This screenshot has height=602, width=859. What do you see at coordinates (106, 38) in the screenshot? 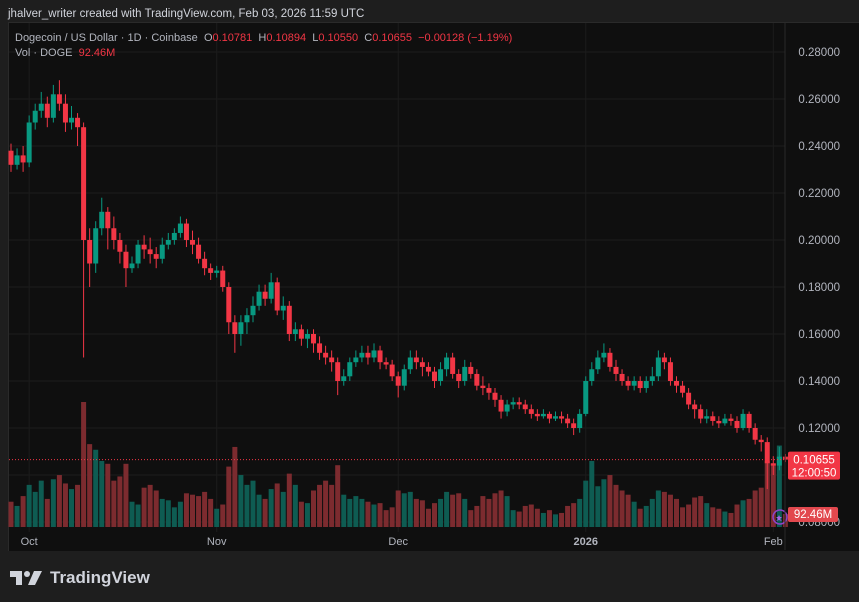
I see `symbol-title: Dogecoin / US Dollar · 1D · Coinbase` at bounding box center [106, 38].